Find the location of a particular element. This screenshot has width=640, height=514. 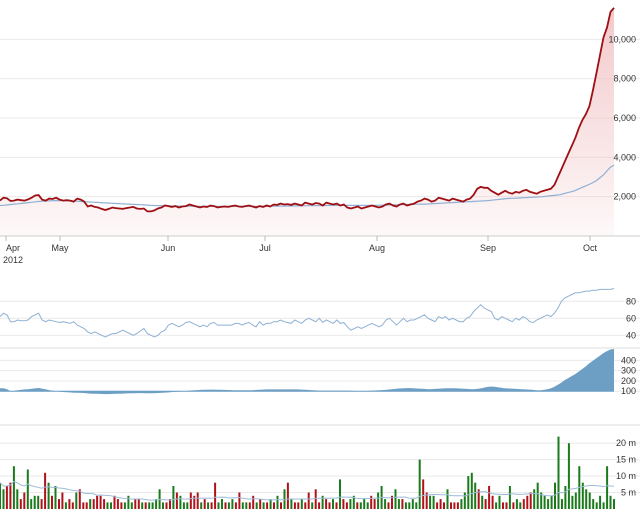

x-tick-label: Sep is located at coordinates (488, 248).